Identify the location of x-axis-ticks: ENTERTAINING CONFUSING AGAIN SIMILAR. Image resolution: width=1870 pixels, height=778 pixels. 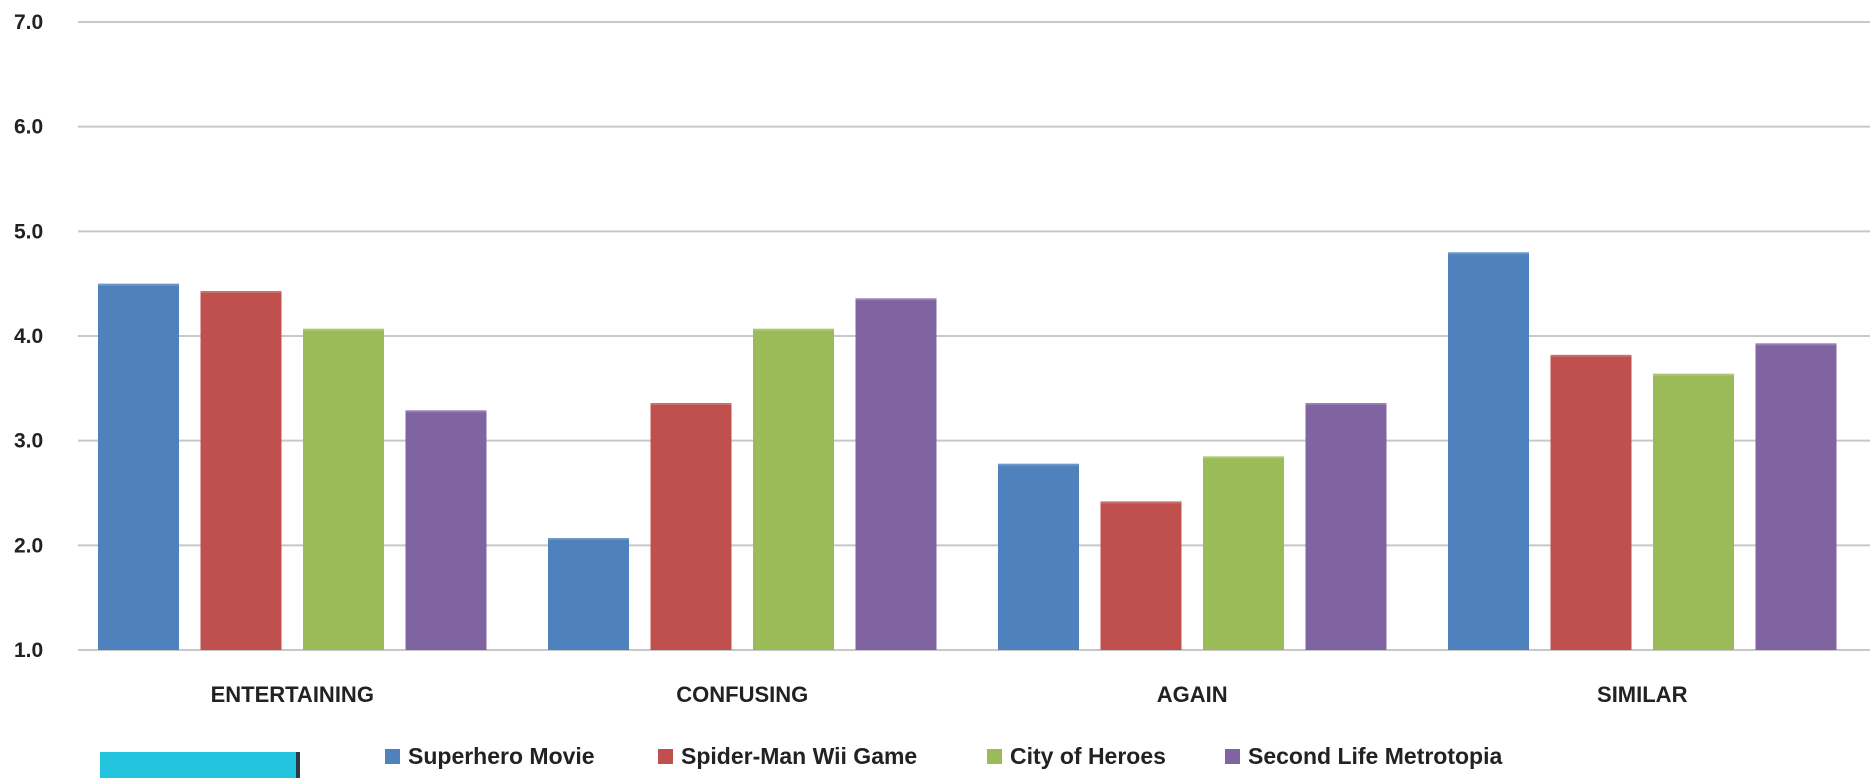
(949, 694).